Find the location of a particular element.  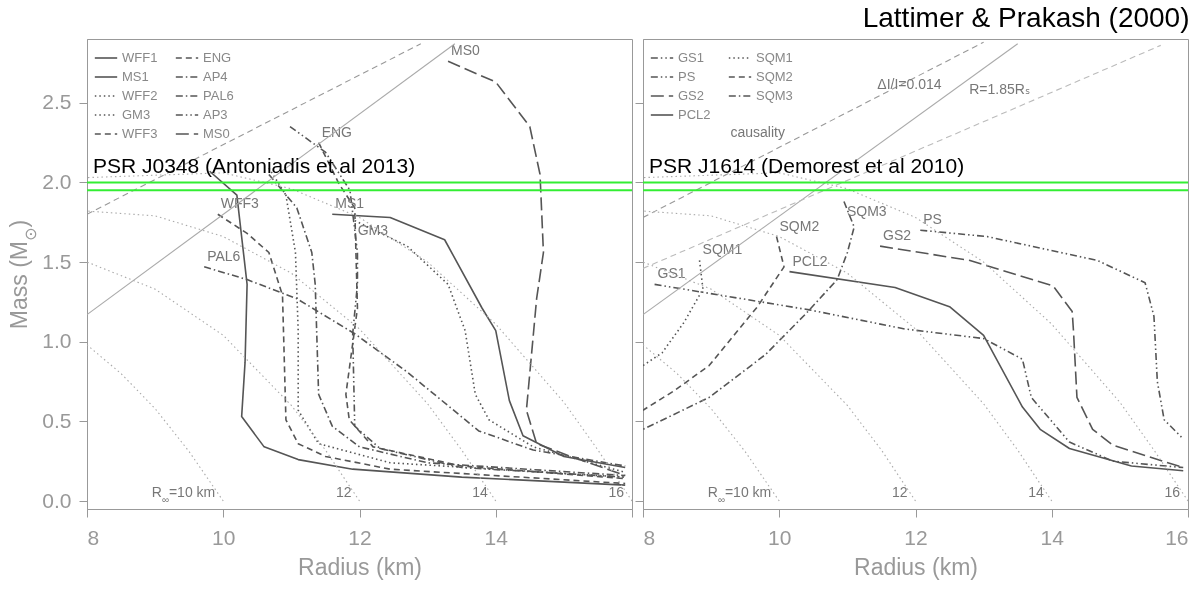

chart-title: Lattimer & Prakash (2000) is located at coordinates (1026, 17).